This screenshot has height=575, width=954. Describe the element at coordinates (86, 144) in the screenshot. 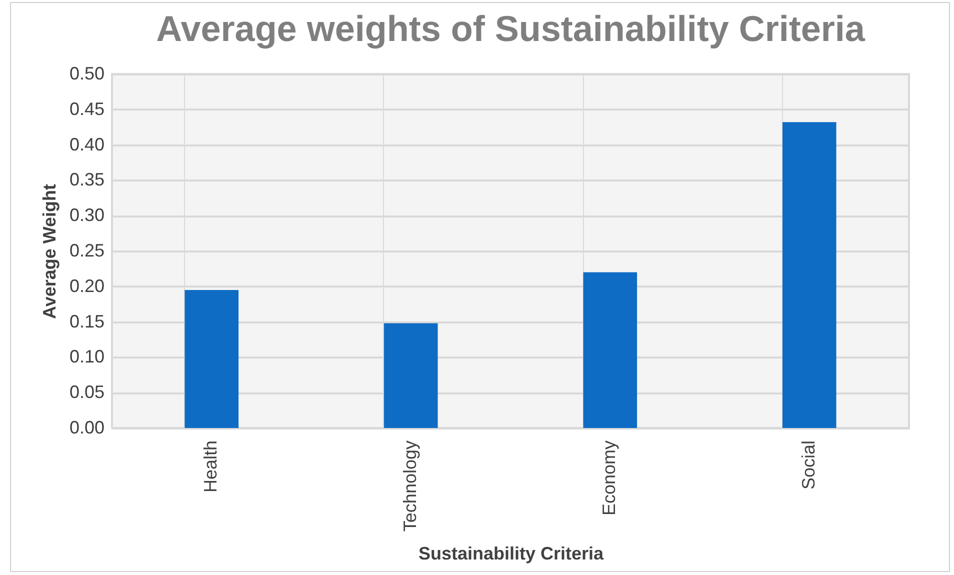

I see `y-tick-label: 0.40` at that location.